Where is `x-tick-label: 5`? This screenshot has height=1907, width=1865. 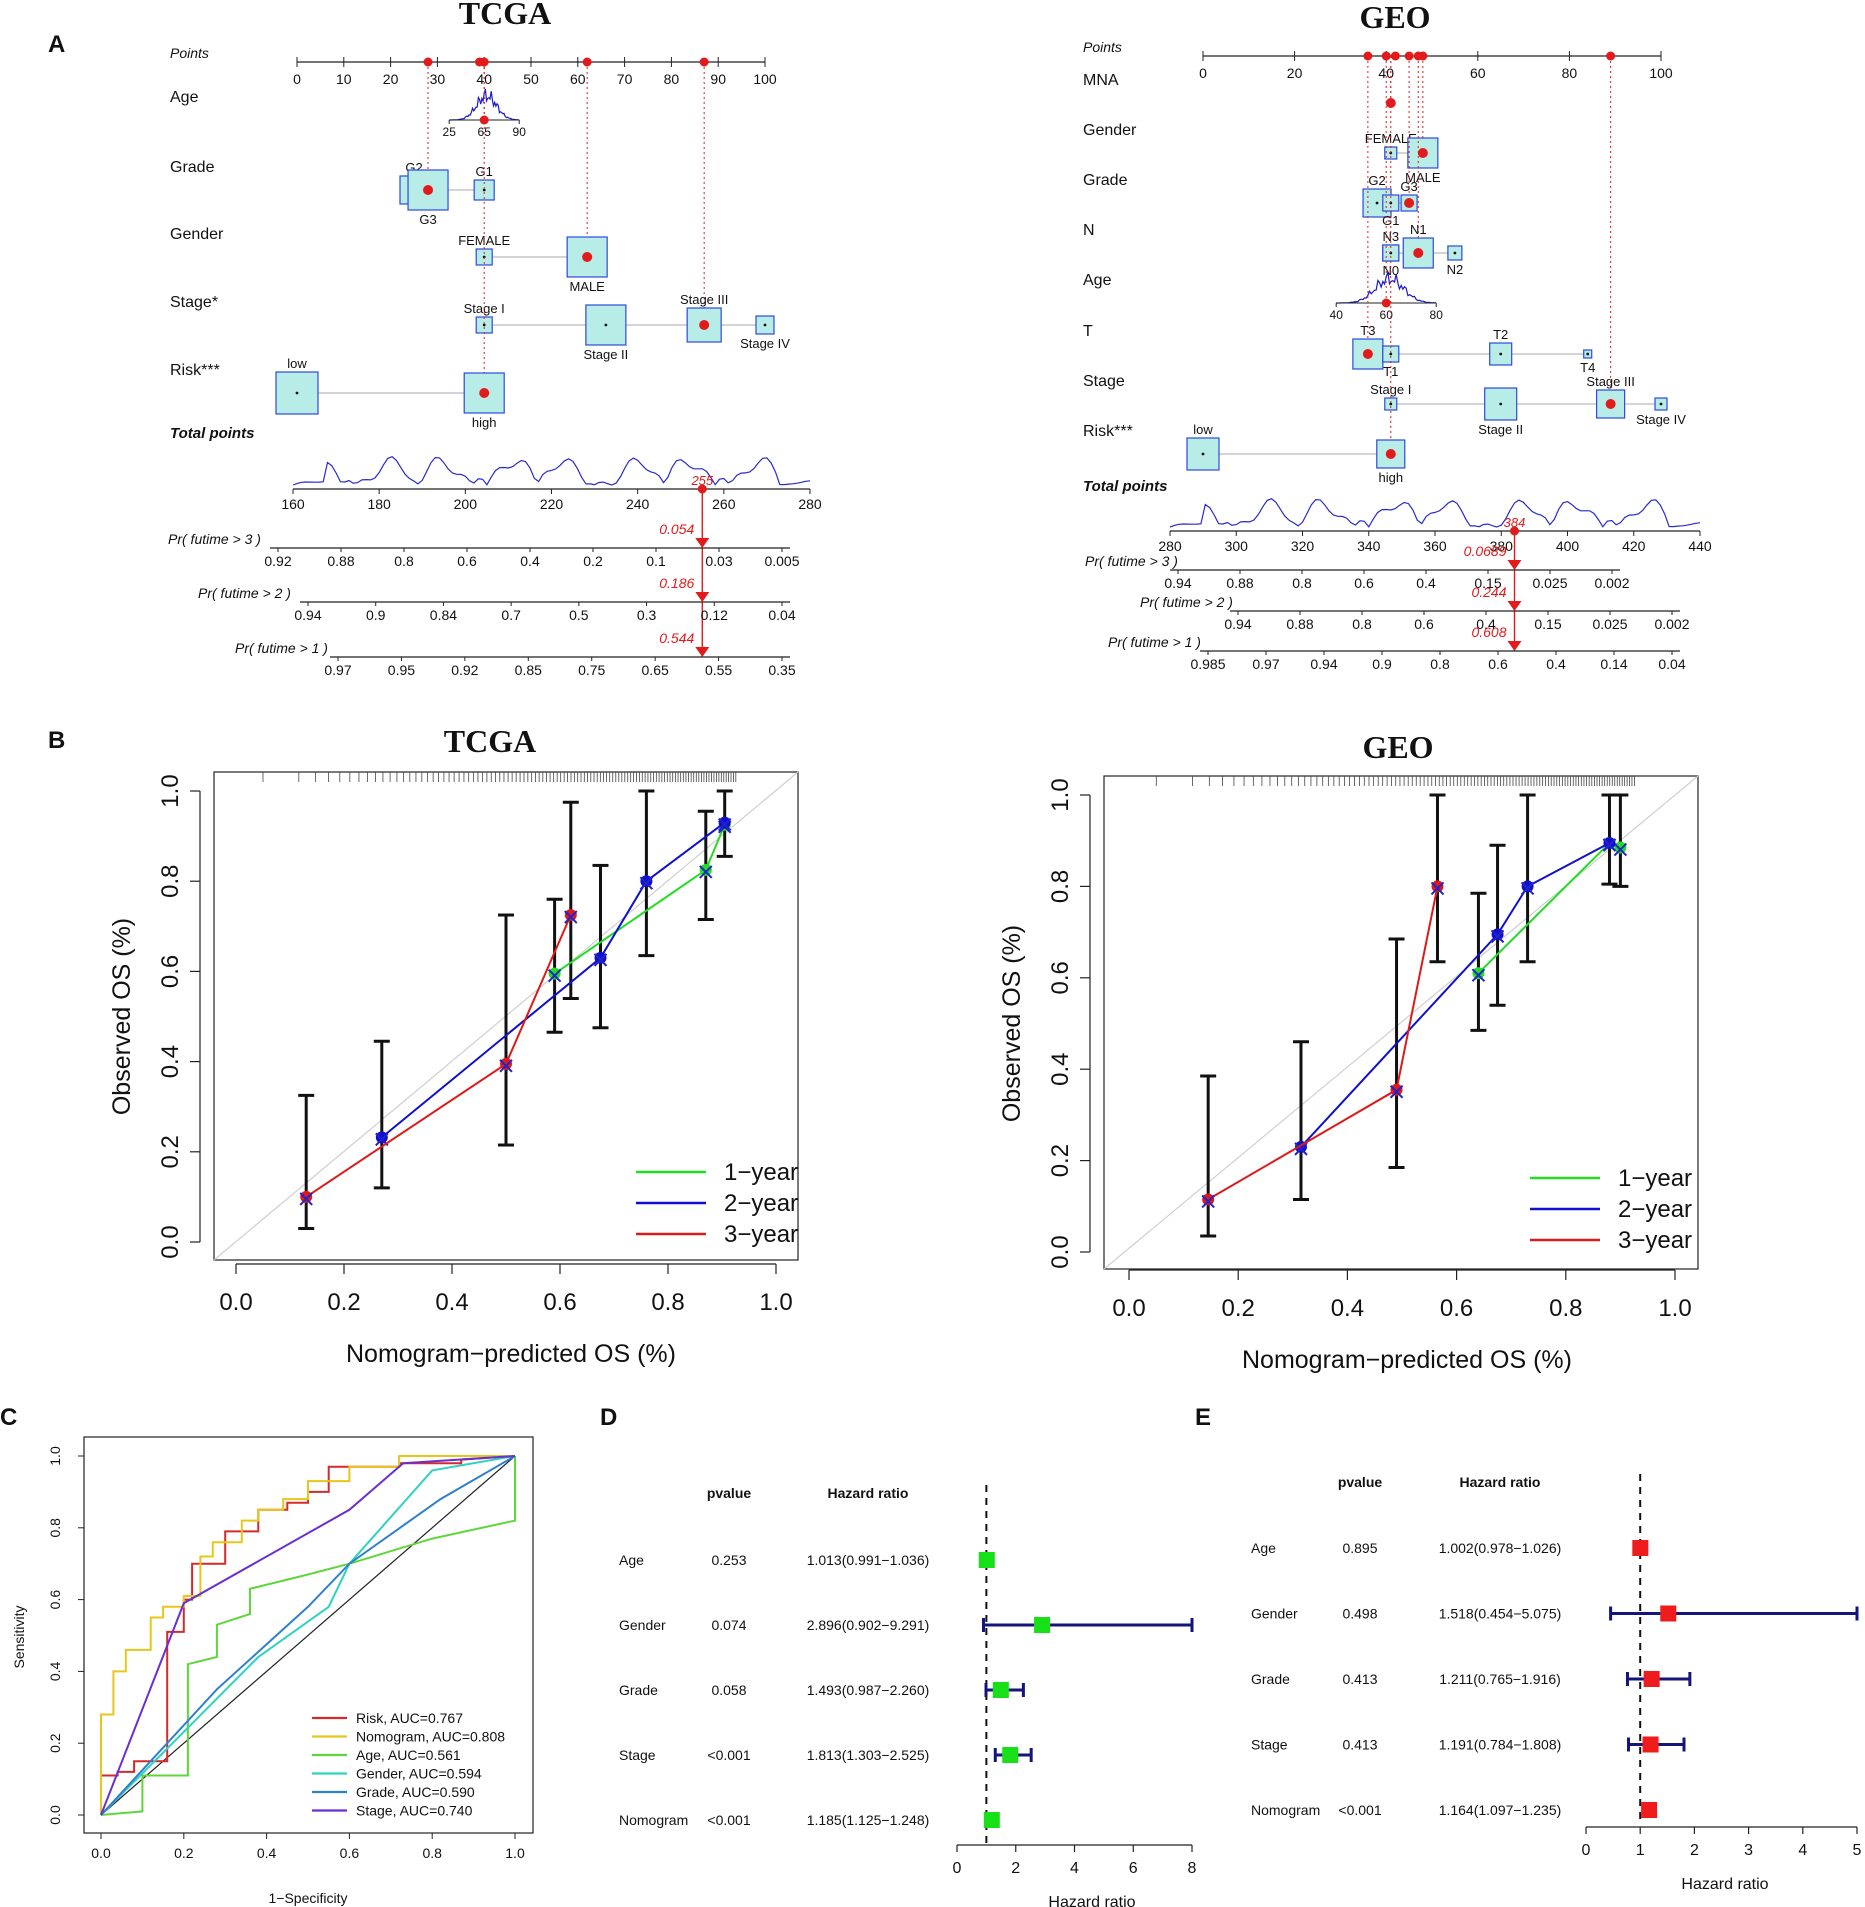
x-tick-label: 5 is located at coordinates (1857, 1850).